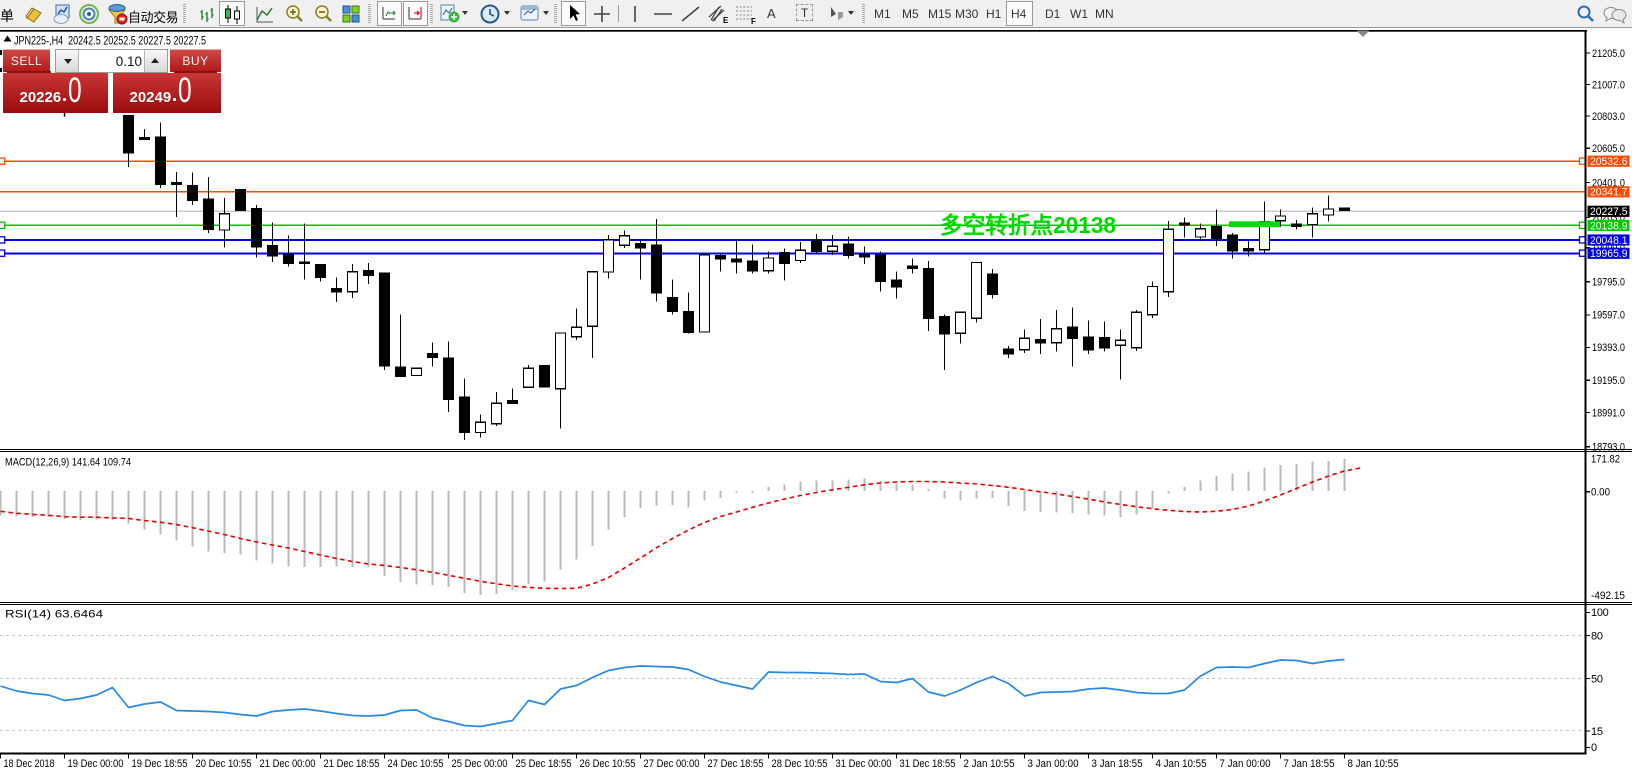 The height and width of the screenshot is (774, 1632). What do you see at coordinates (1609, 193) in the screenshot?
I see `svg-text: 20341.7` at bounding box center [1609, 193].